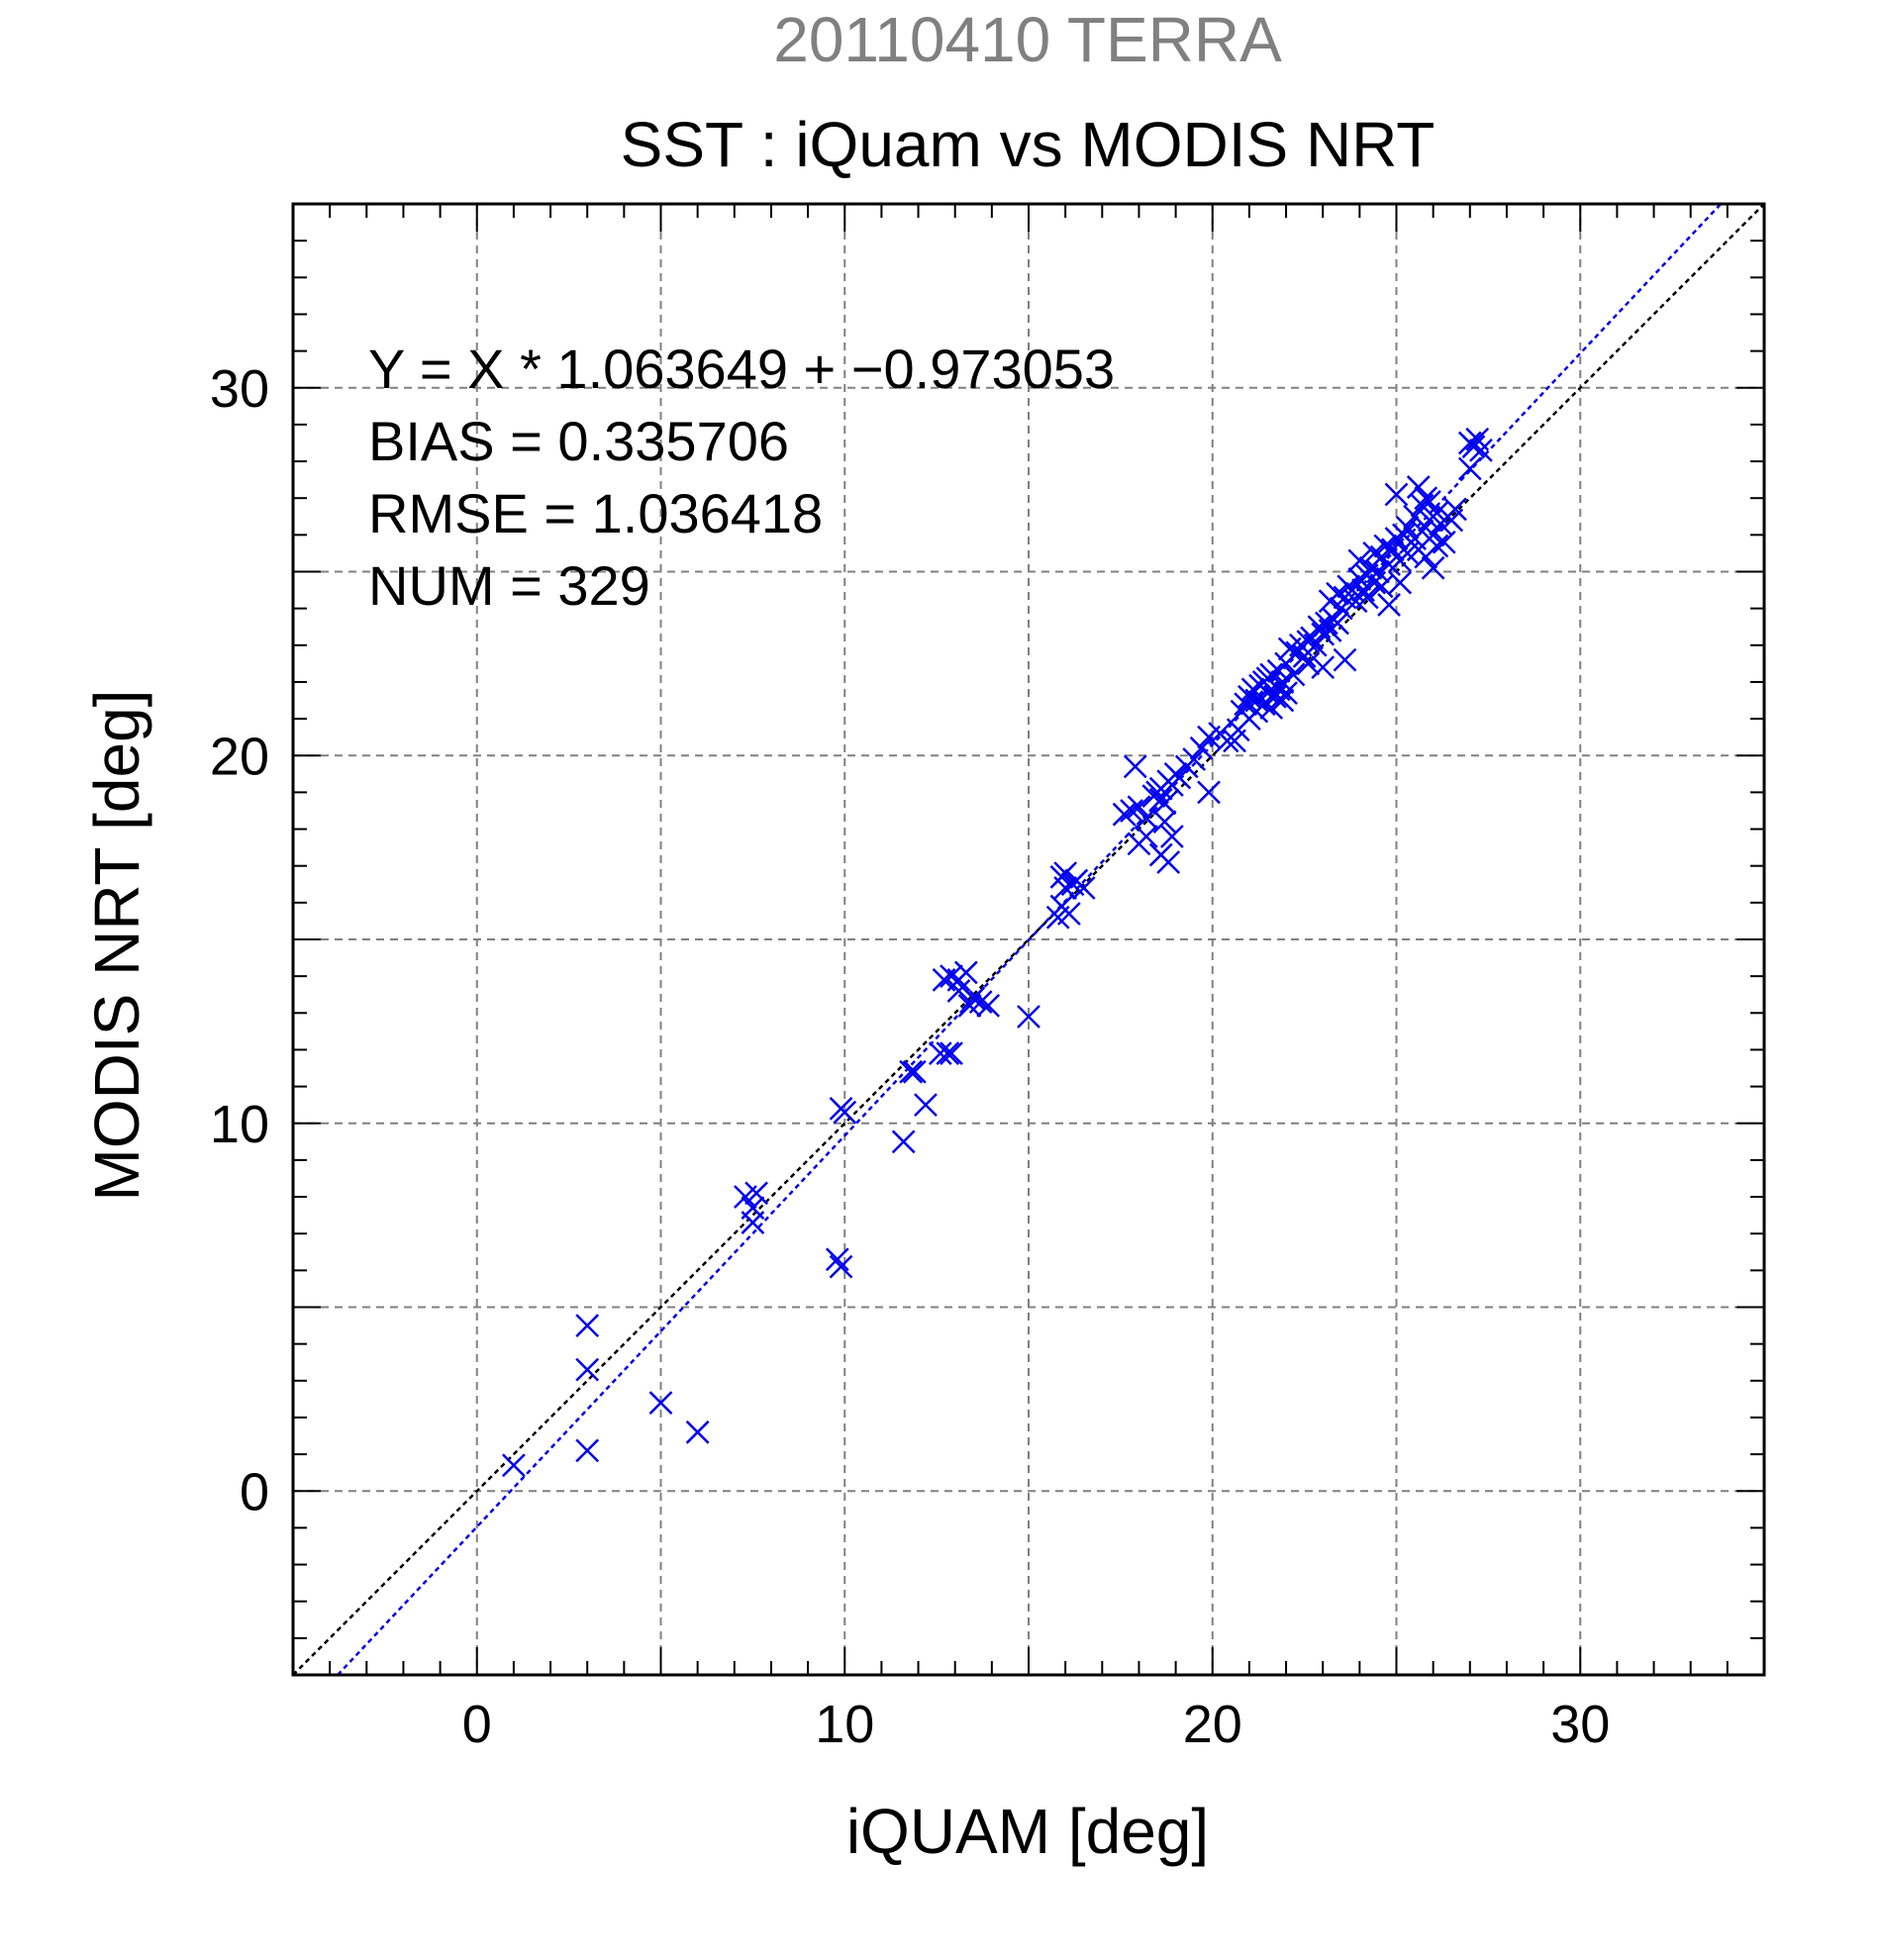 Image resolution: width=1881 pixels, height=1960 pixels. I want to click on stats-line: RMSE = 1.036418, so click(595, 513).